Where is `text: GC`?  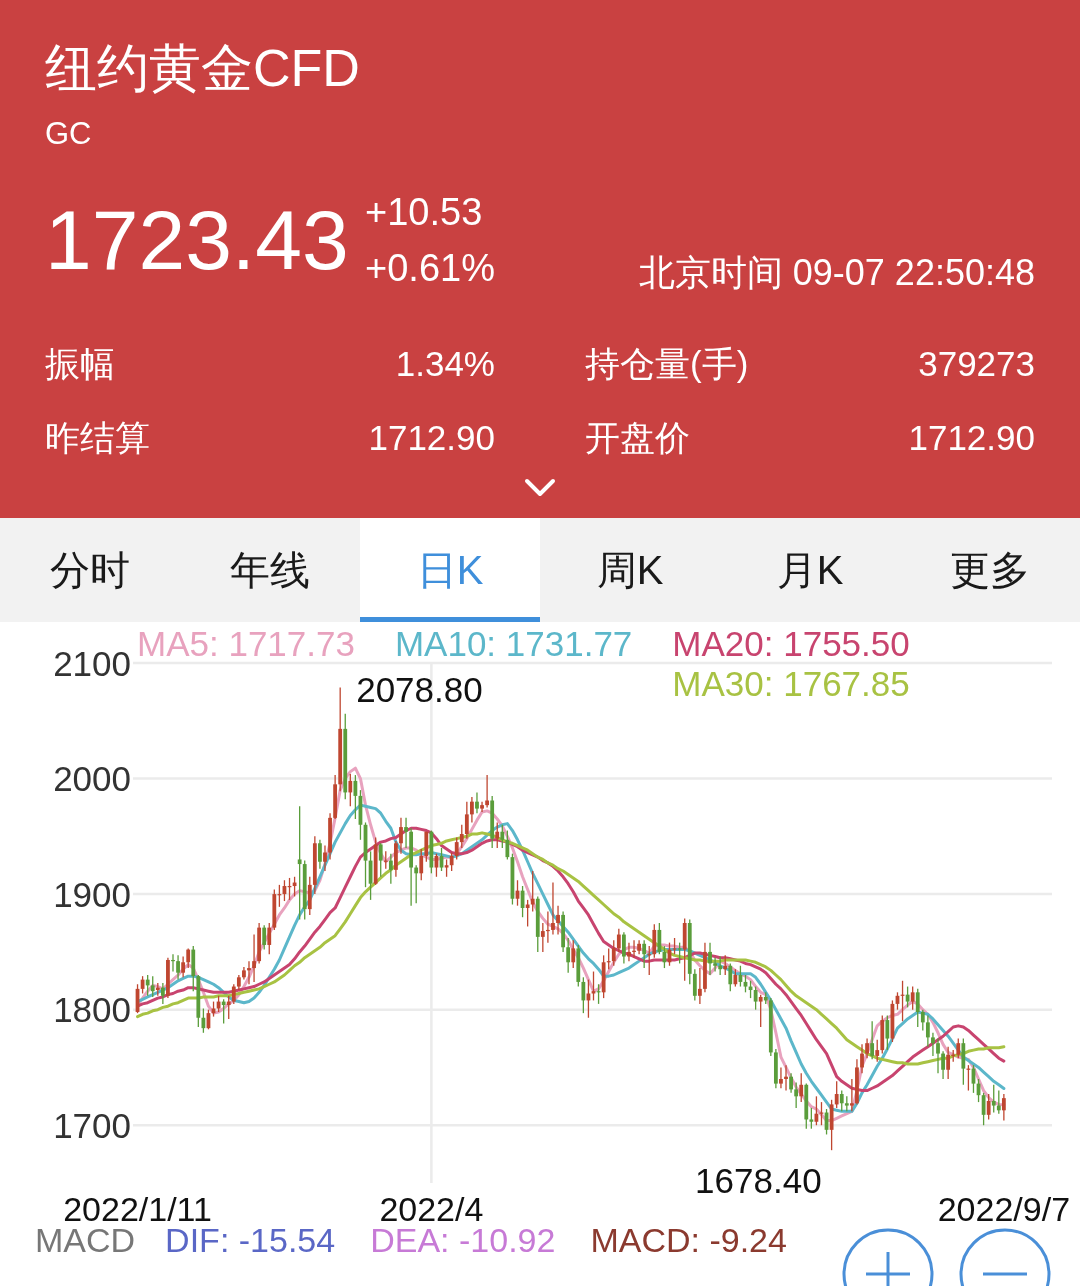
text: GC is located at coordinates (68, 133).